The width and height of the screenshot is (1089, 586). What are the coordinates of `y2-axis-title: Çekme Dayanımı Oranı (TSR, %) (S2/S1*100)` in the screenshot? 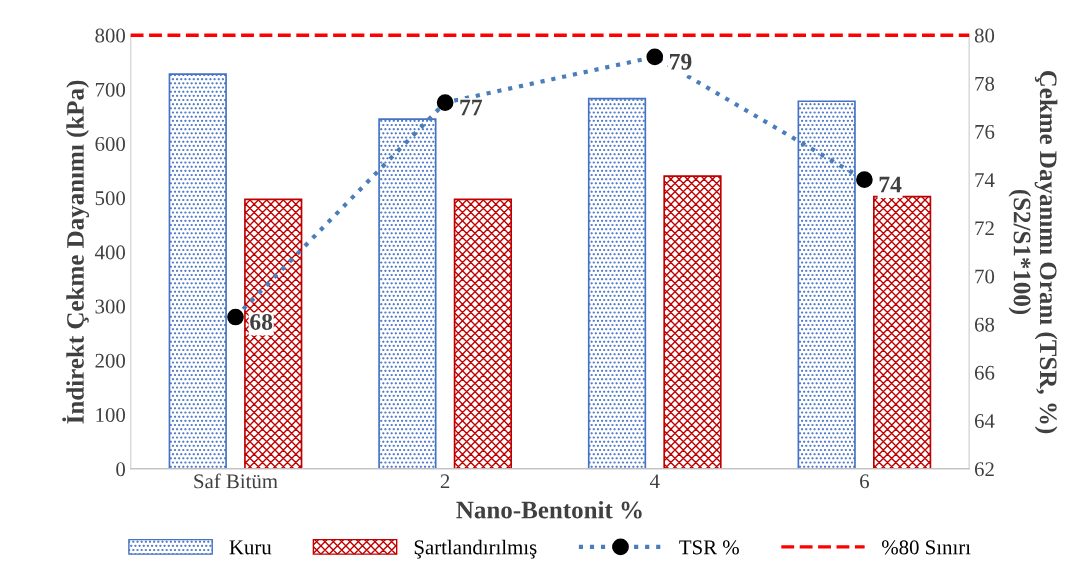 It's located at (1033, 252).